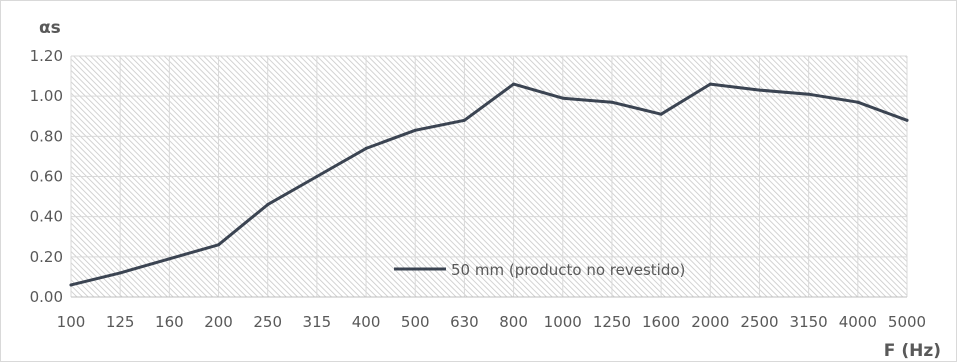 The height and width of the screenshot is (362, 957). I want to click on y-tick-label: 0.40, so click(46, 217).